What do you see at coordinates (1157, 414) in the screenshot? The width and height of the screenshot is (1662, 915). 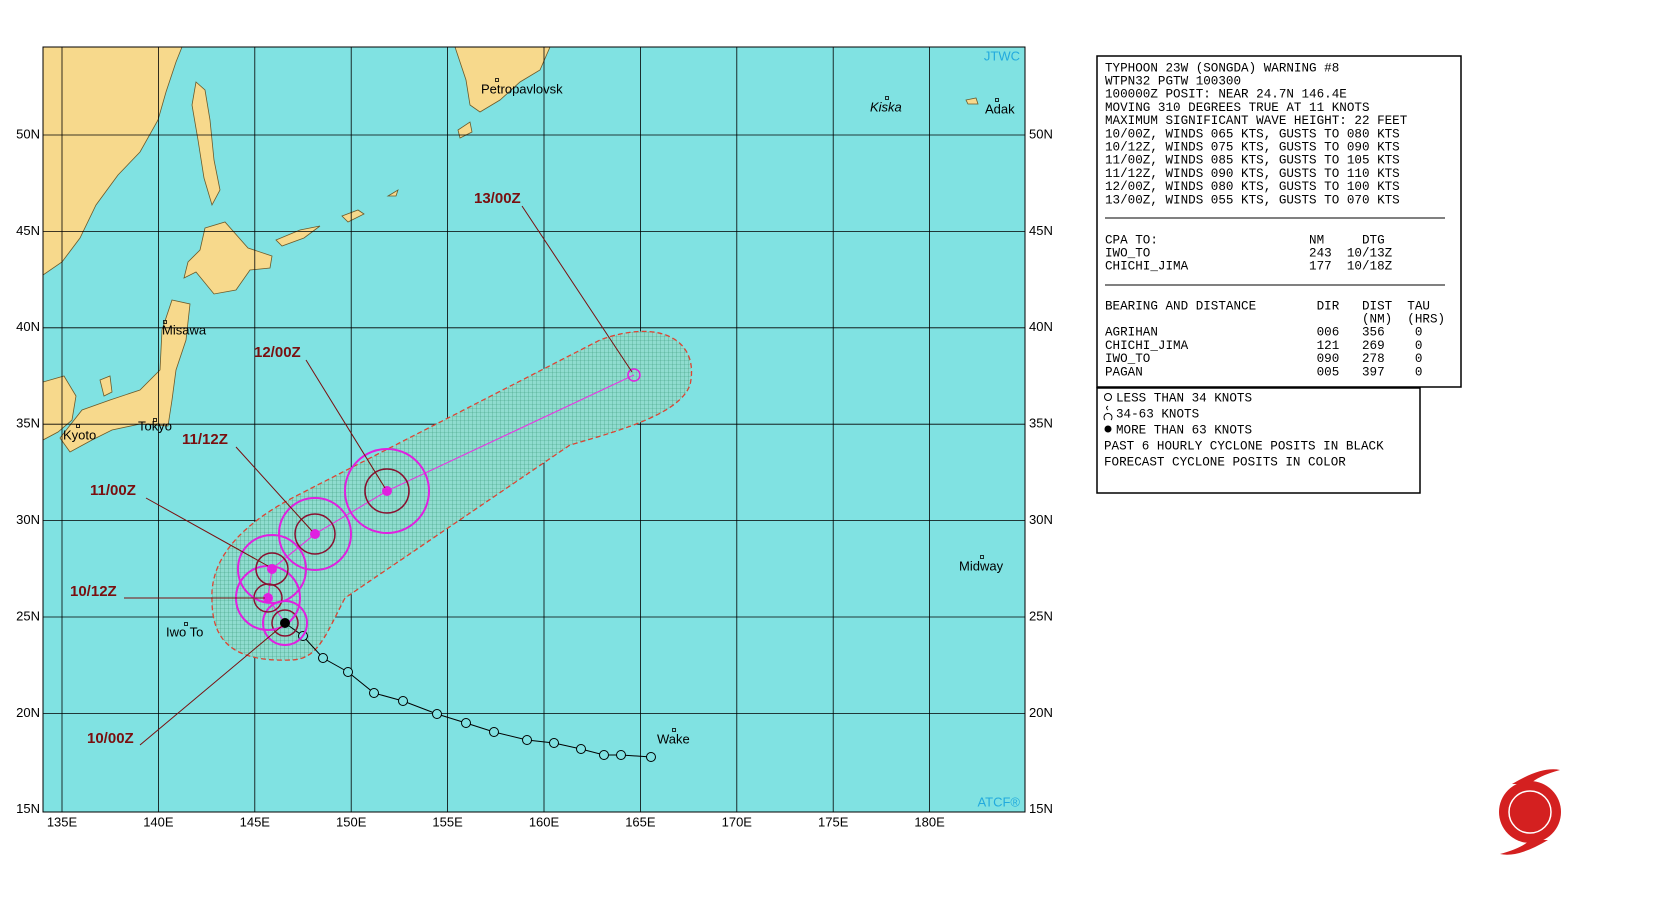 I see `info-line: 34-63 KNOTS` at bounding box center [1157, 414].